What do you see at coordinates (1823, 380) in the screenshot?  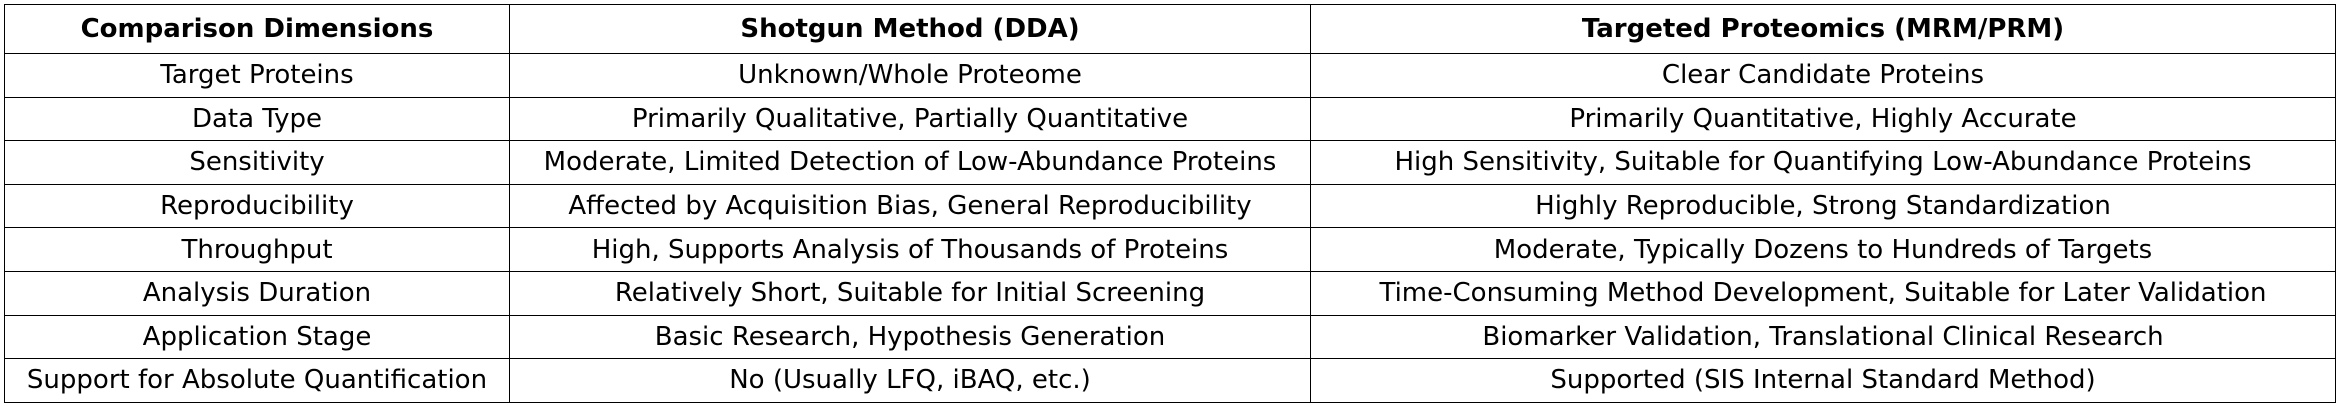 I see `targeted-cell: Supported (SIS Internal Standard Method)` at bounding box center [1823, 380].